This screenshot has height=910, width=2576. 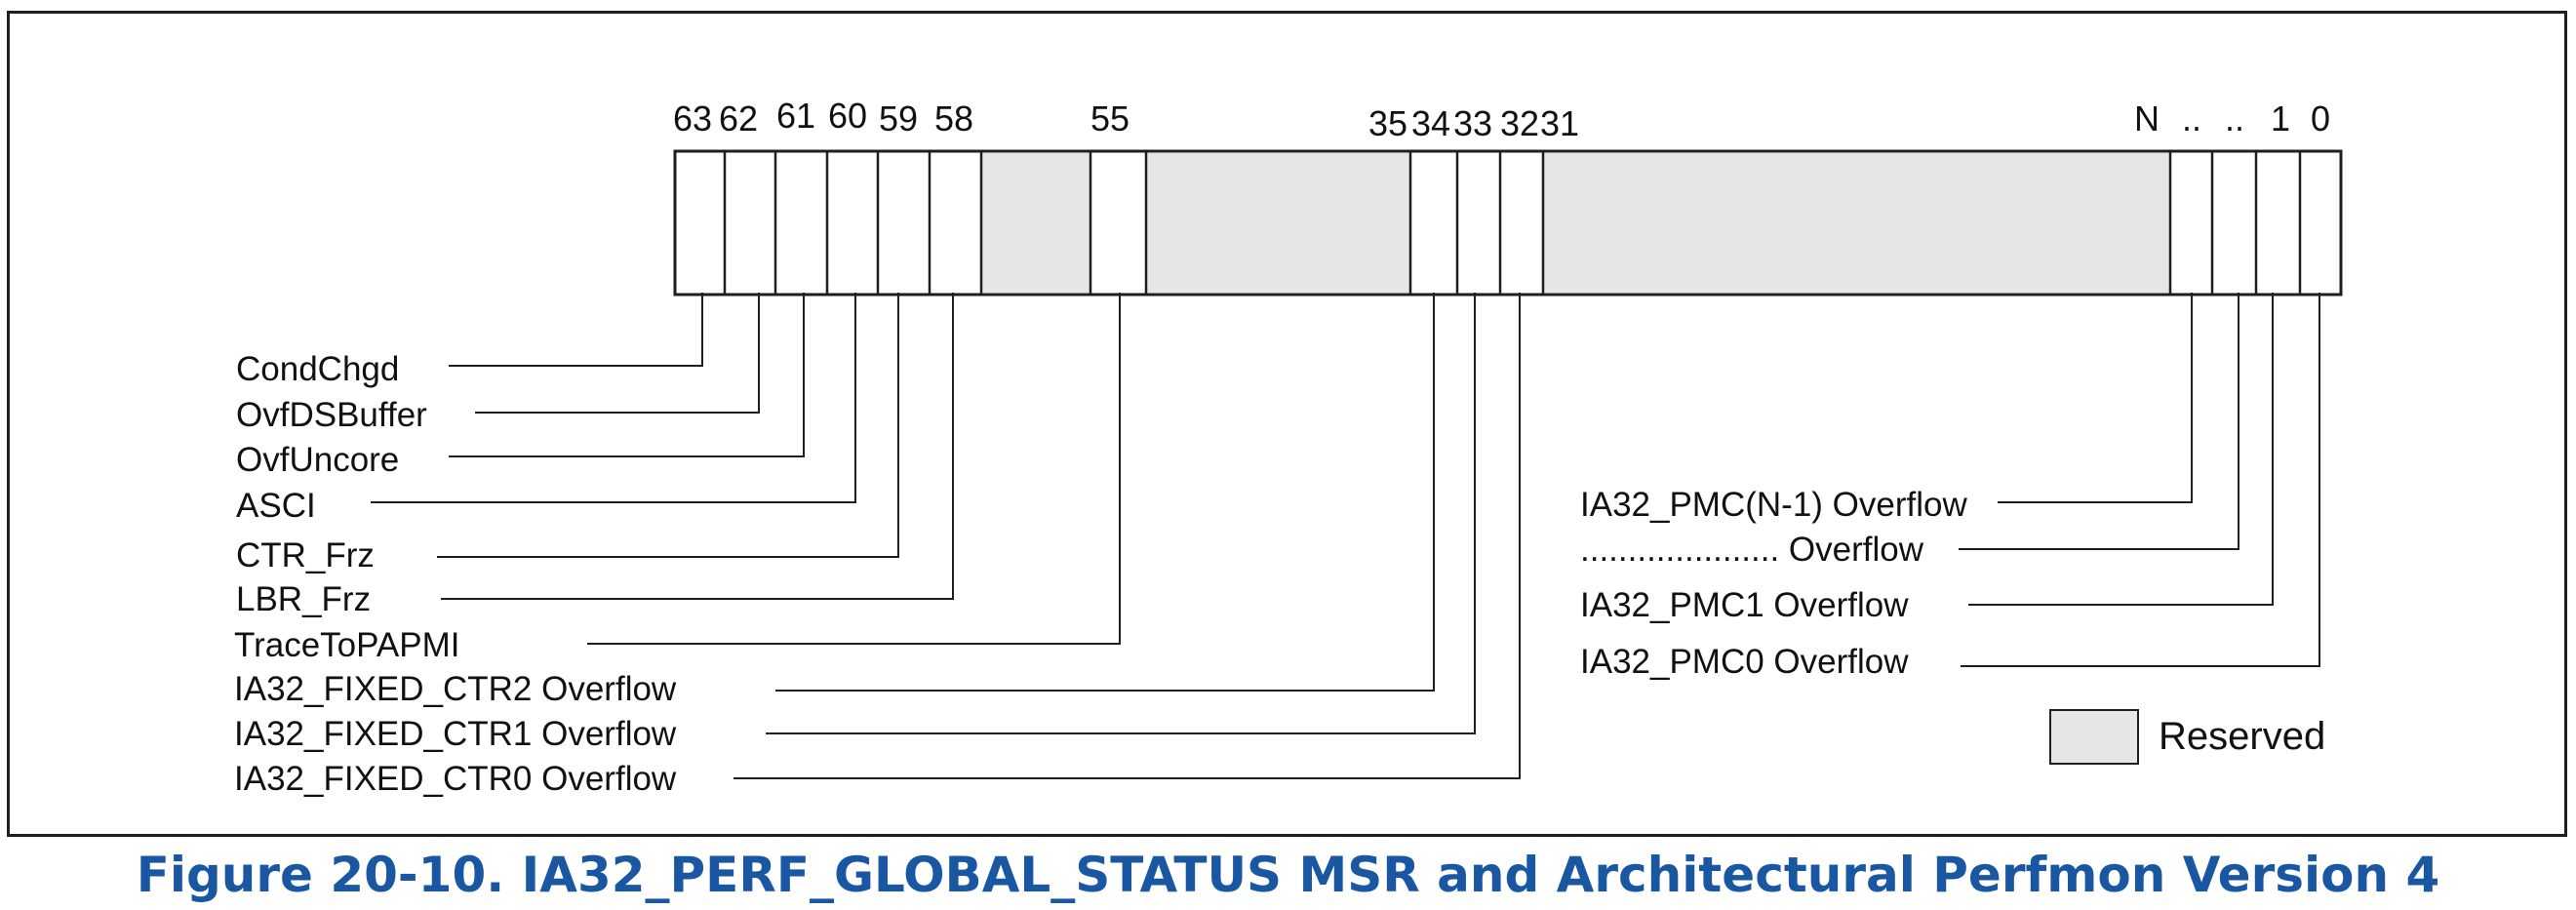 I want to click on label-fixed-ctr2-overflow: IA32_FIXED_CTR2 Overflow, so click(x=455, y=689).